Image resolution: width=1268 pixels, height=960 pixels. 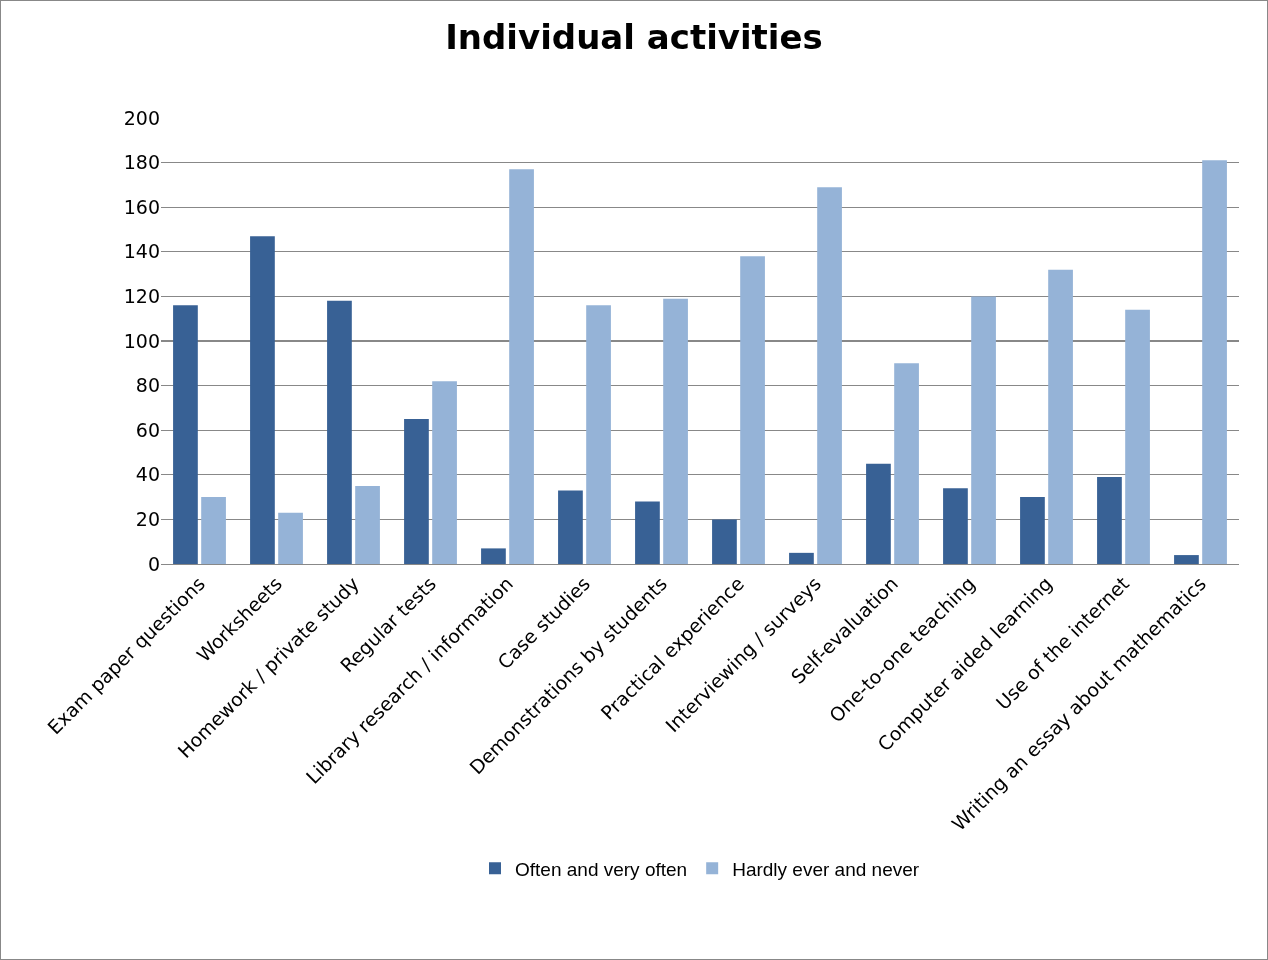 I want to click on y-tick-label: 200, so click(x=141, y=117).